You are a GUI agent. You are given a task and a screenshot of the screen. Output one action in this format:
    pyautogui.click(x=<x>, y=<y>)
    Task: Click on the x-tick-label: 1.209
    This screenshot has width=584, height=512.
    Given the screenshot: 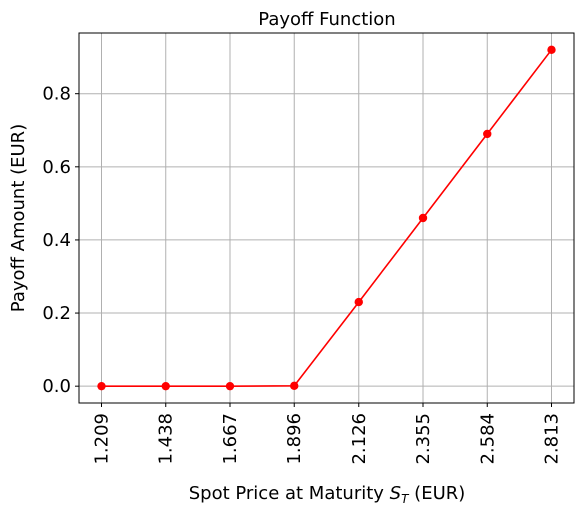 What is the action you would take?
    pyautogui.click(x=102, y=439)
    